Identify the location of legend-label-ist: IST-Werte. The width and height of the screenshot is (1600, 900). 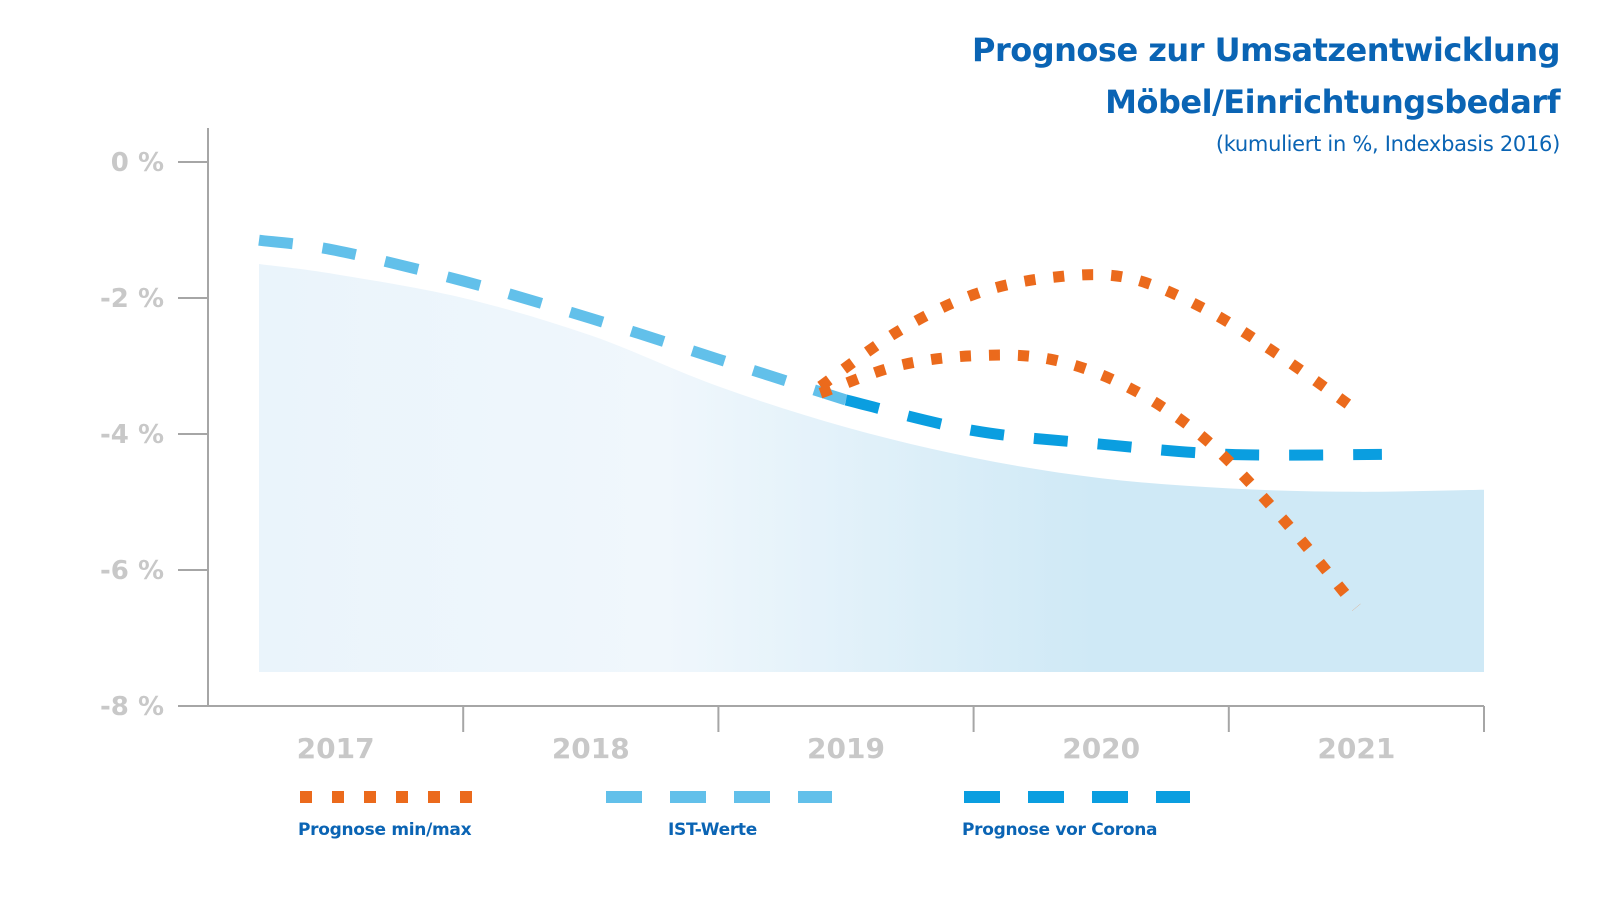
(712, 830).